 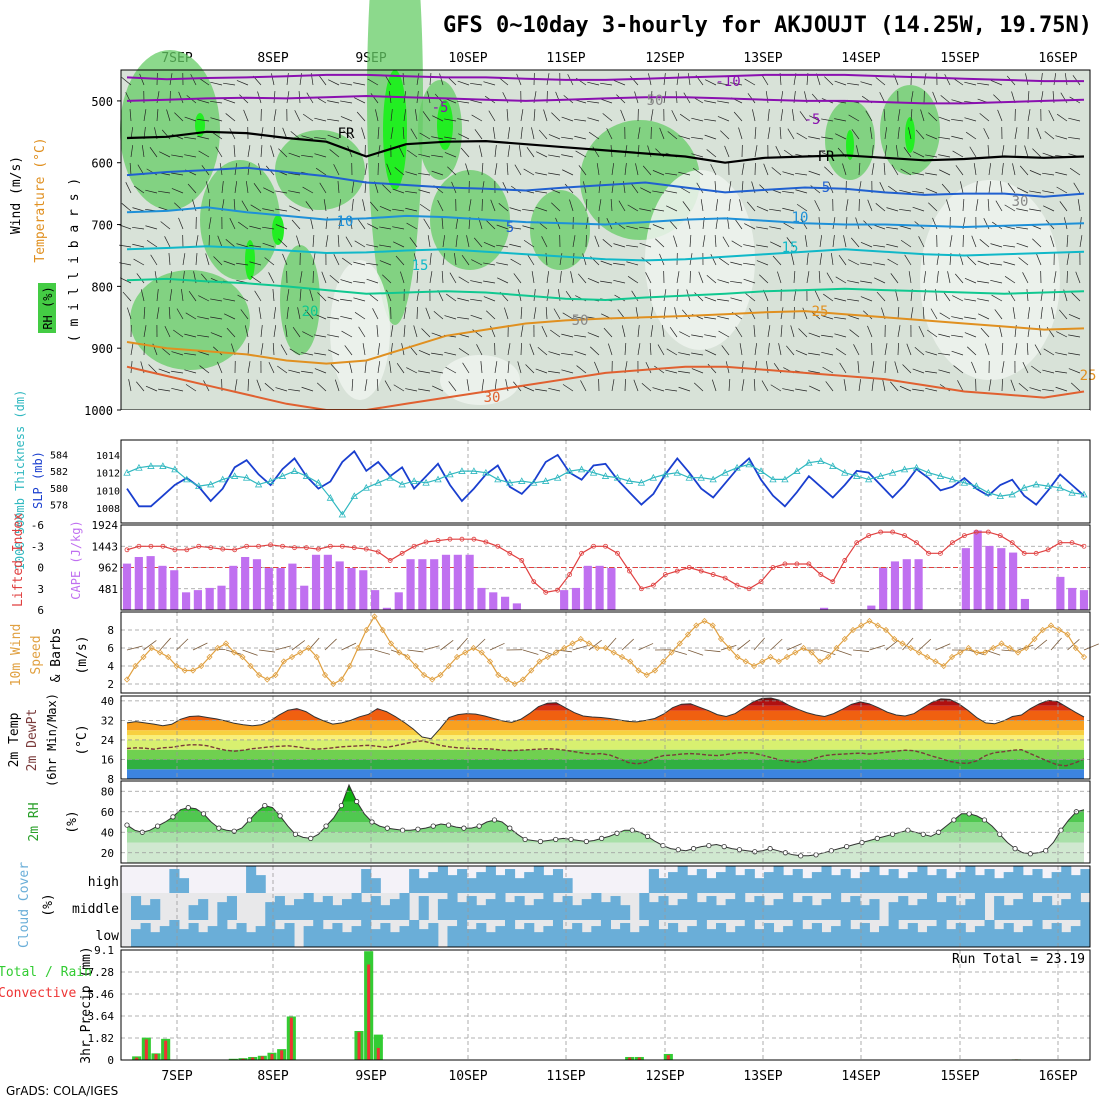 What do you see at coordinates (108, 491) in the screenshot?
I see `slp-tick-label: 1010` at bounding box center [108, 491].